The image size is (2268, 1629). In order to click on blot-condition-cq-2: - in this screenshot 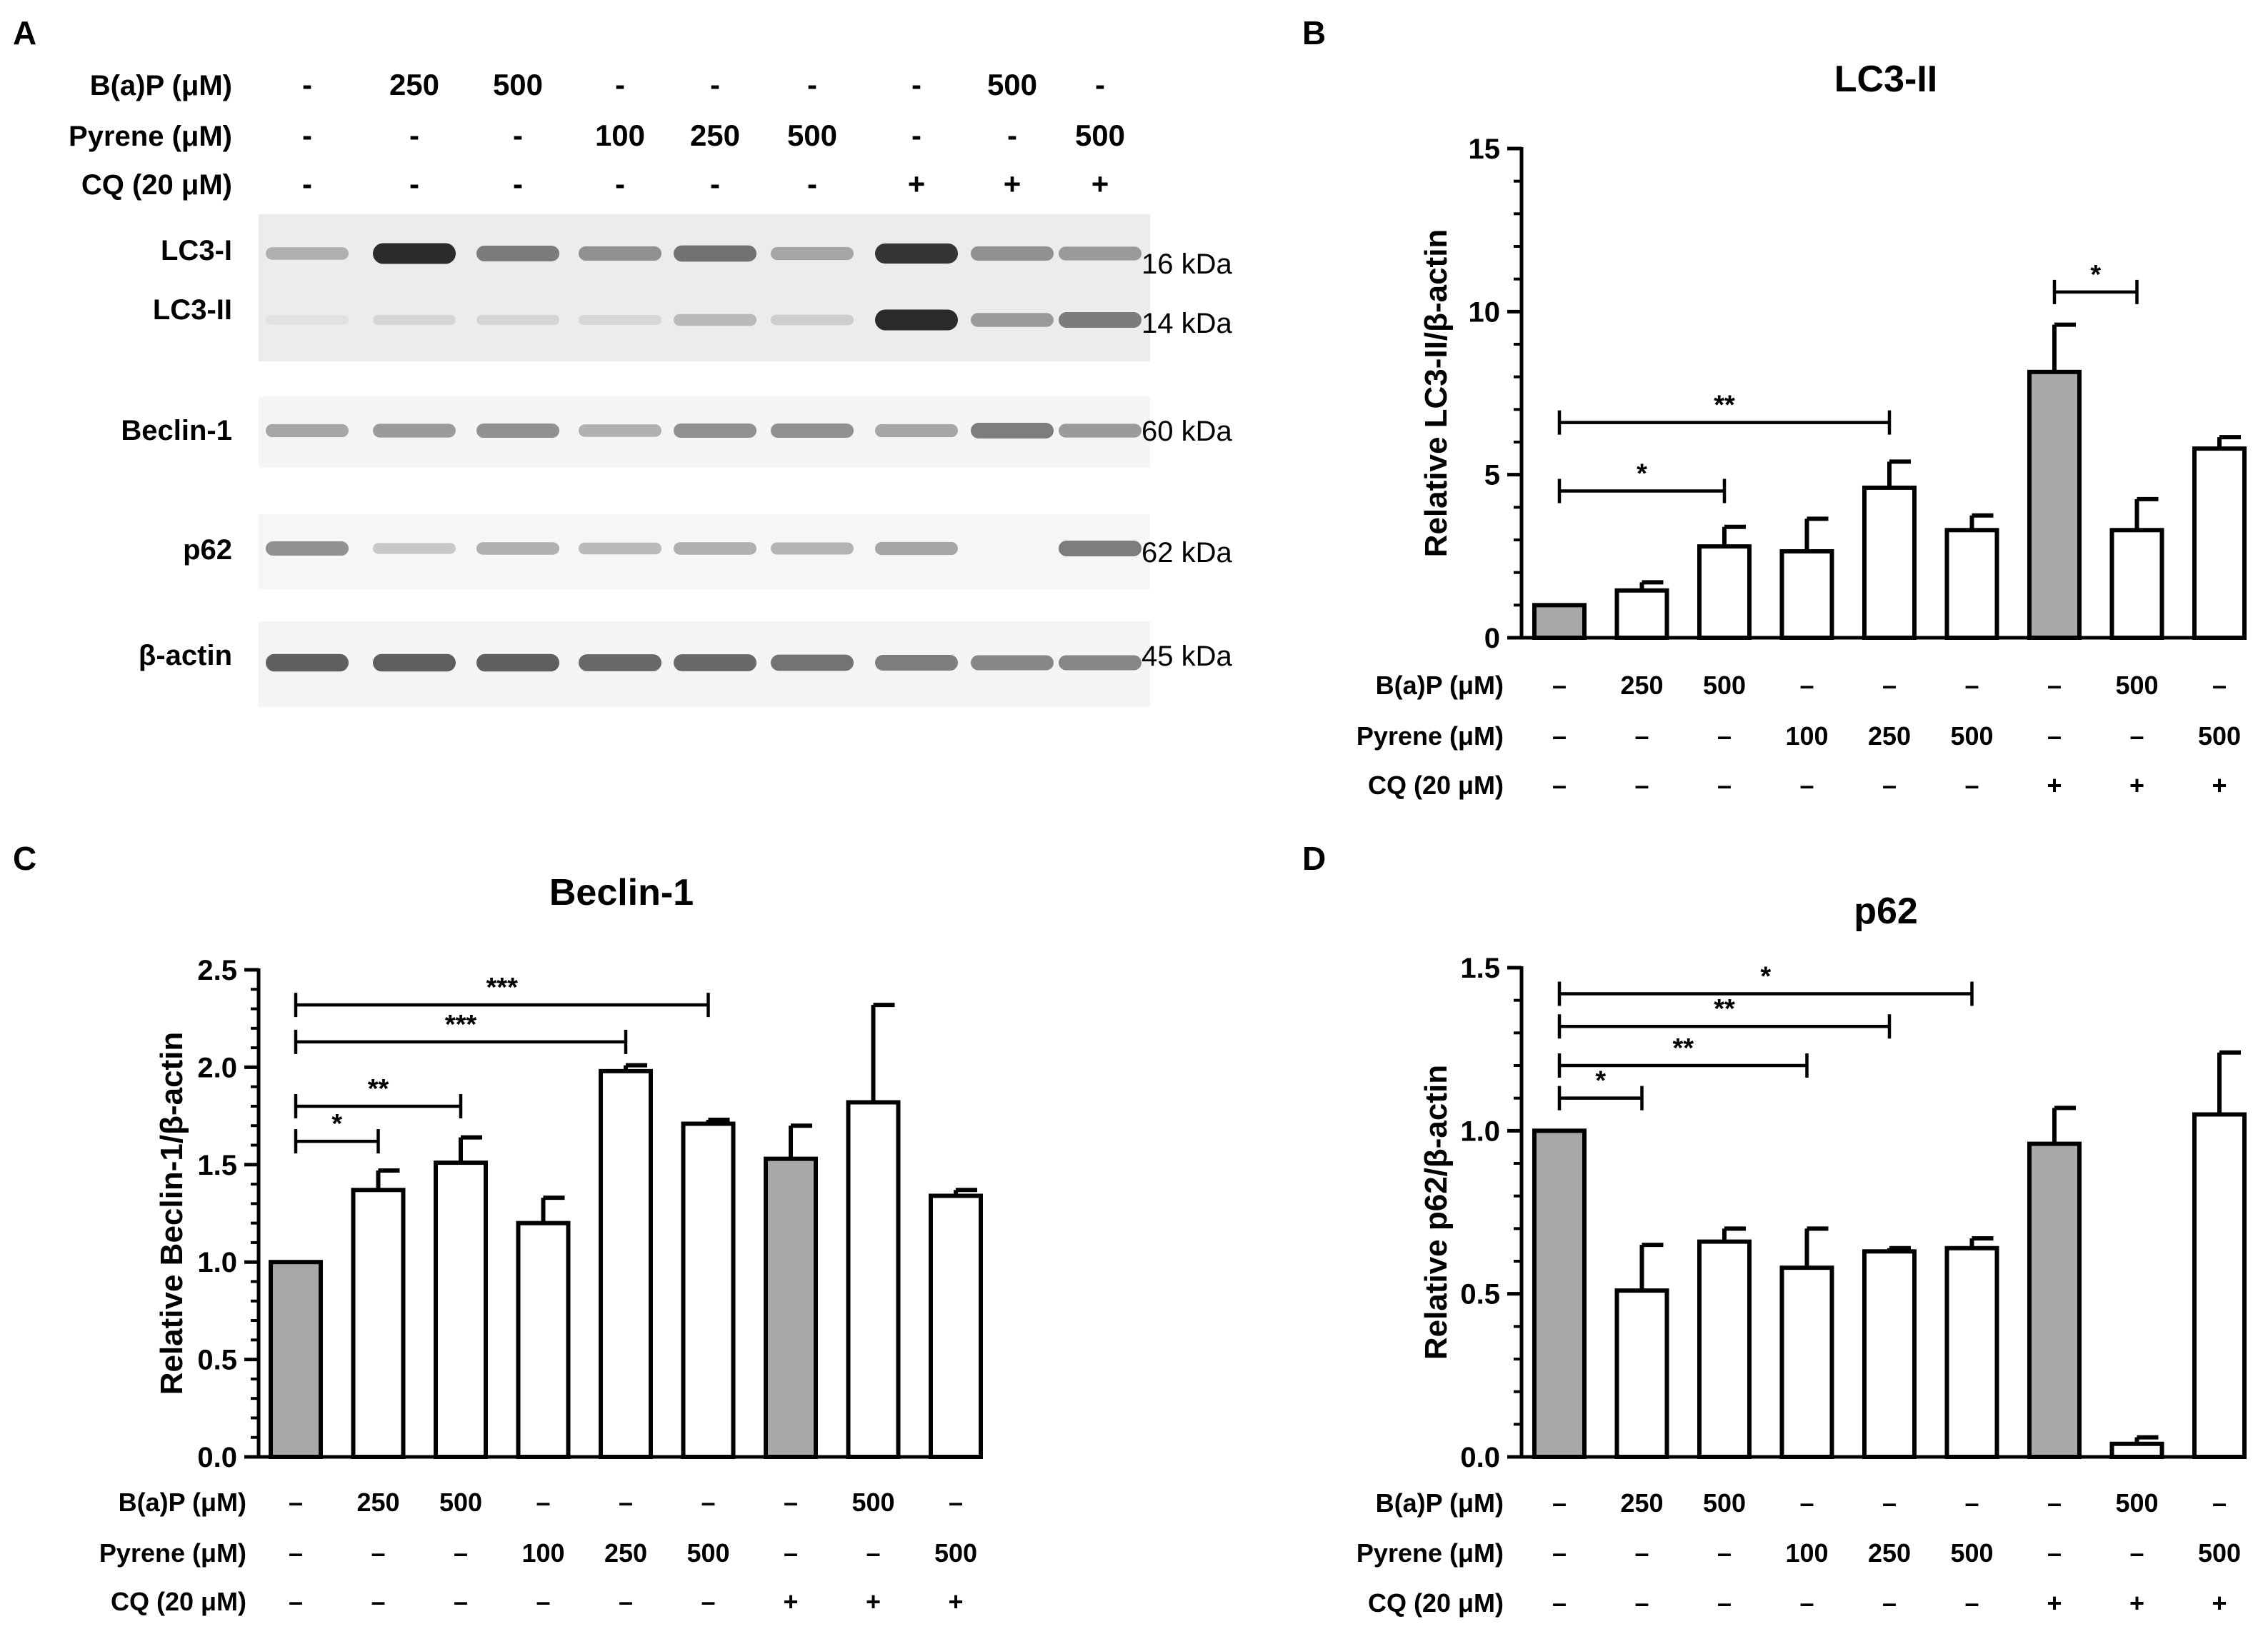, I will do `click(518, 184)`.